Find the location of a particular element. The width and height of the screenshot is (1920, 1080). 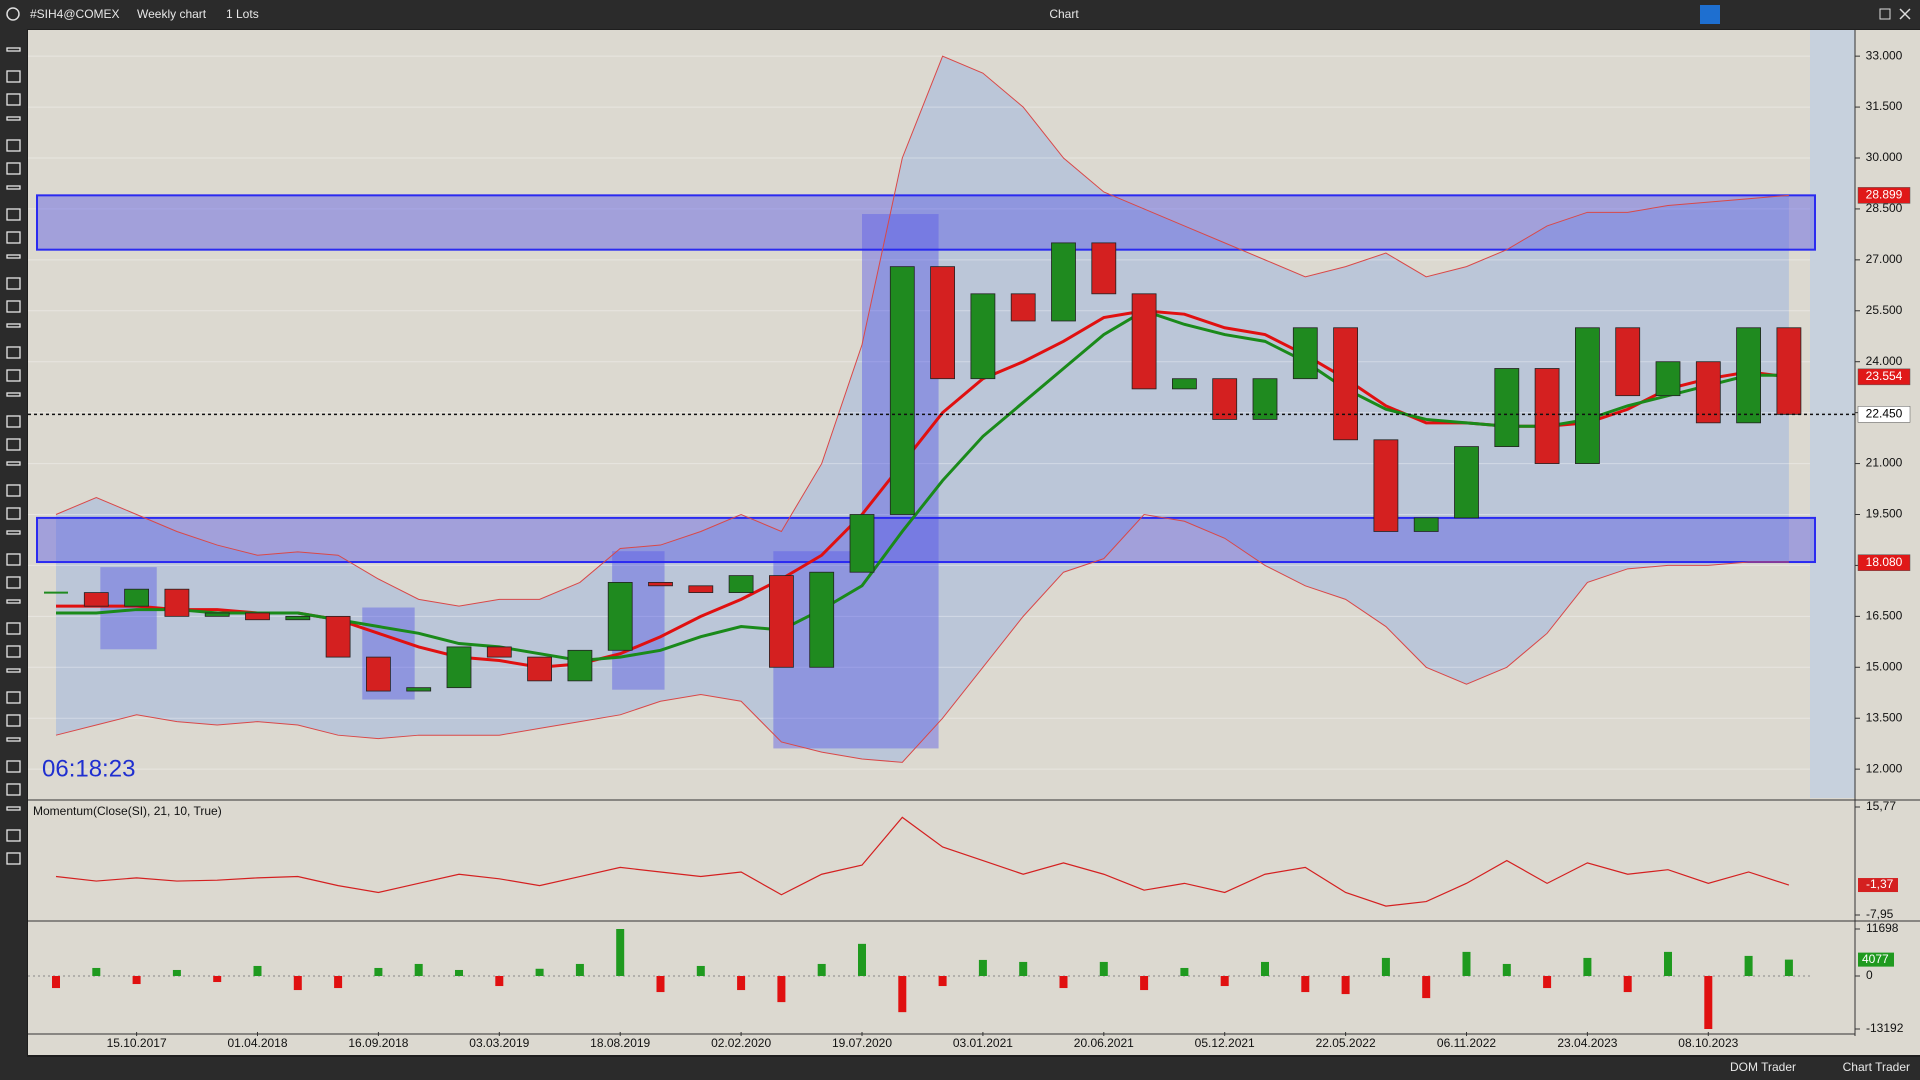

lots: 1 Lots is located at coordinates (242, 14).